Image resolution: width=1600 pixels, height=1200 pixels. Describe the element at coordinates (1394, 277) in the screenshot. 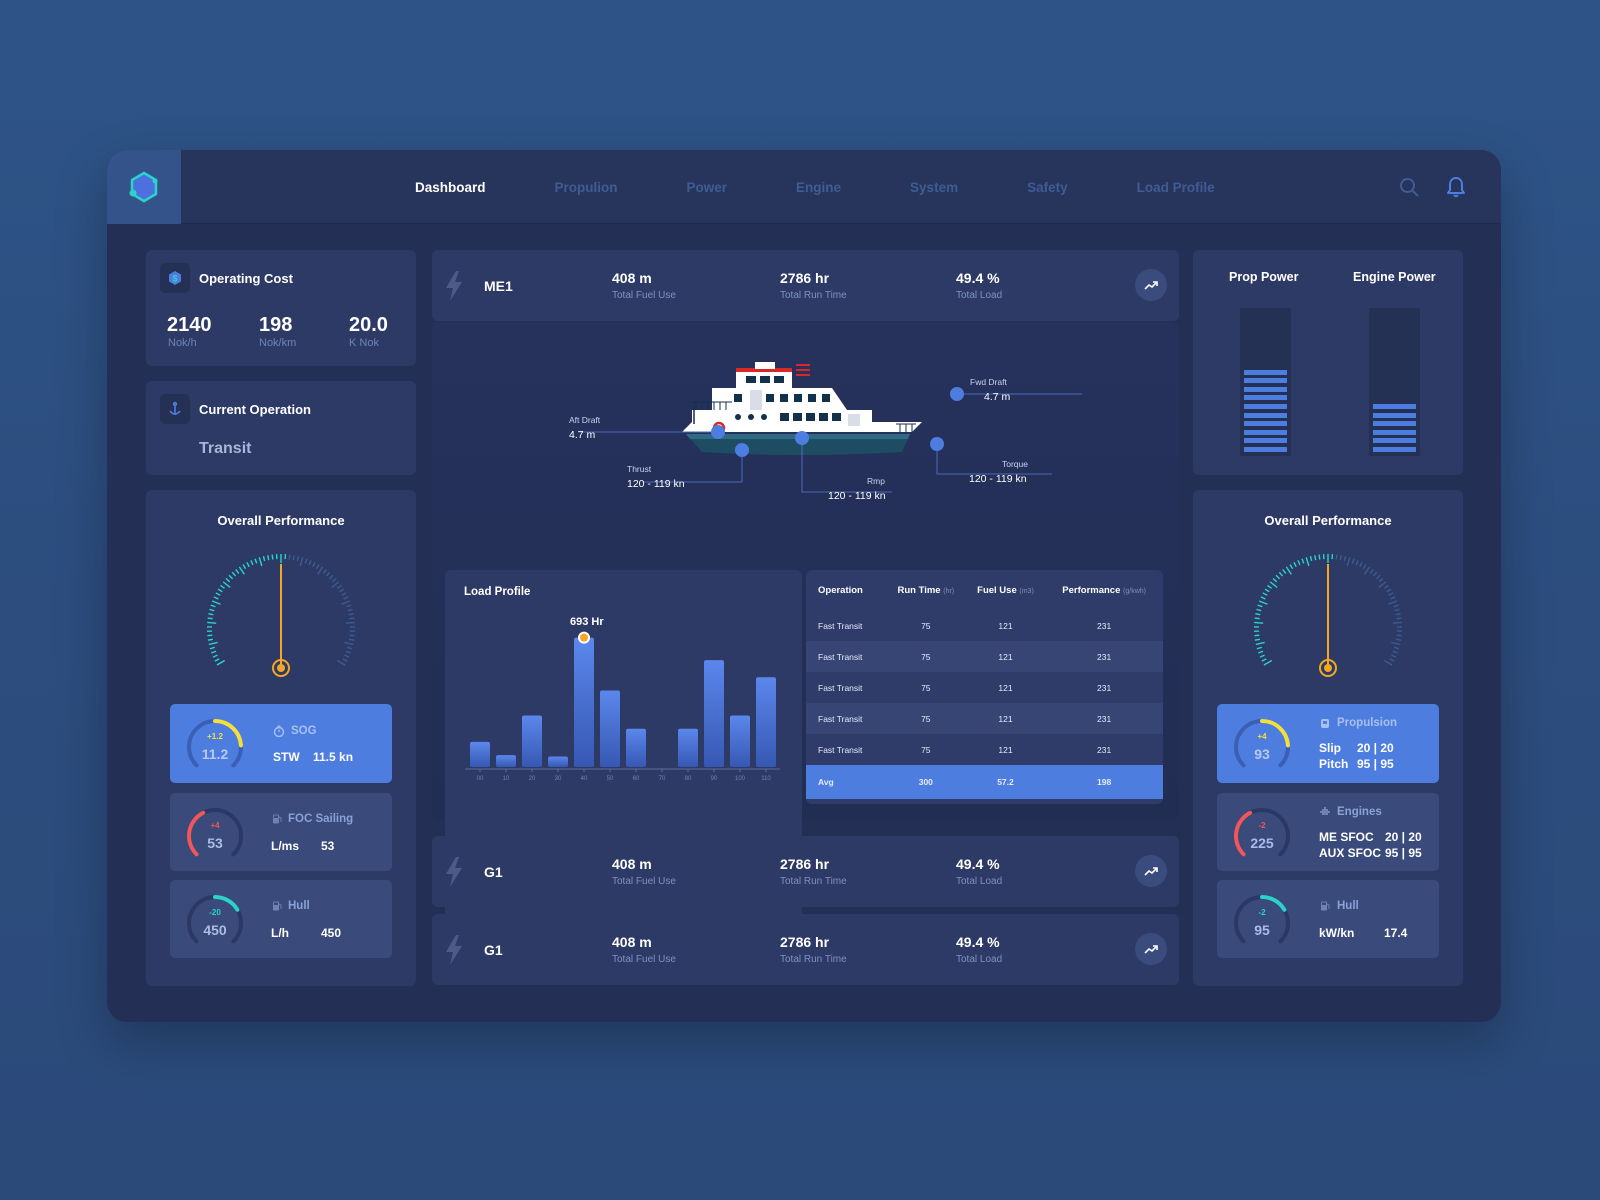

I see `engine-power-title: Engine Power` at that location.